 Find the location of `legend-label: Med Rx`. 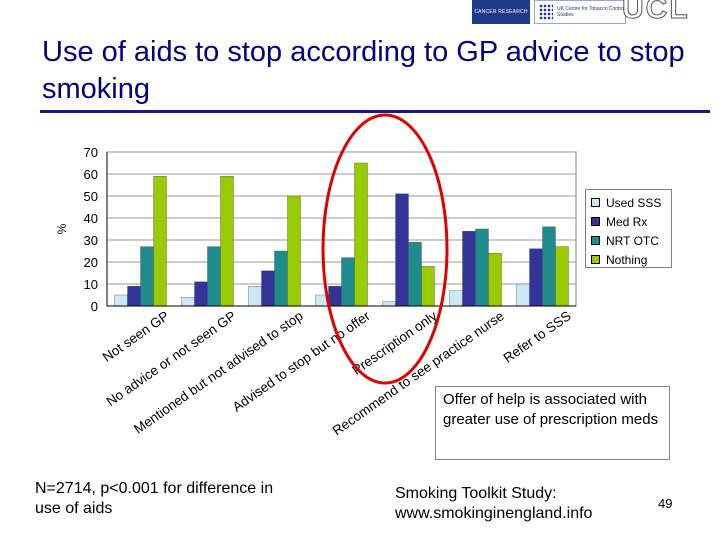

legend-label: Med Rx is located at coordinates (627, 221).